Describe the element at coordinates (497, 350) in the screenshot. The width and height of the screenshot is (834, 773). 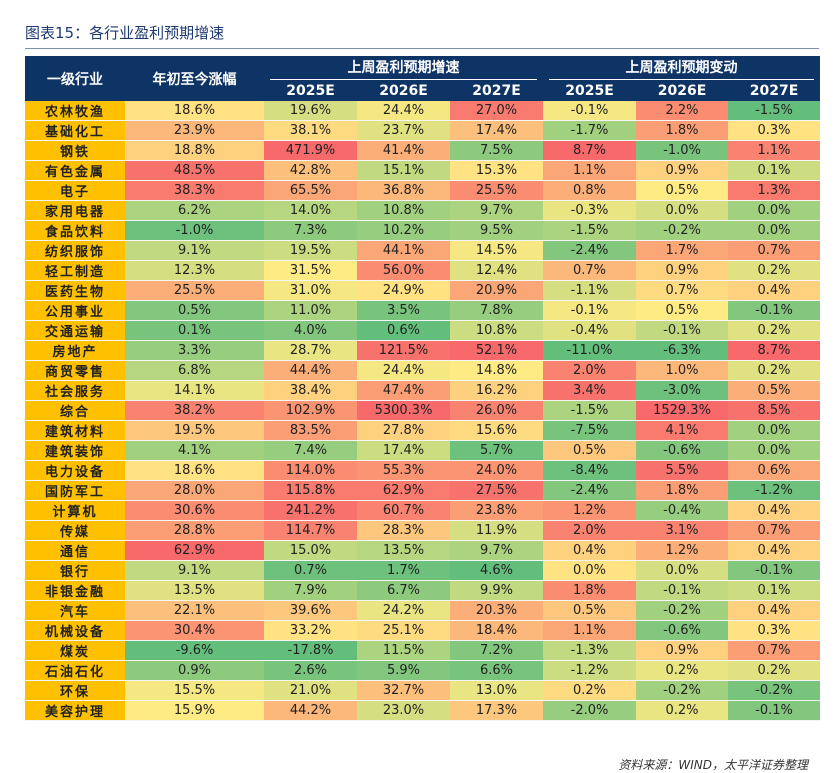
I see `cell-growth-2027: 52.1%` at that location.